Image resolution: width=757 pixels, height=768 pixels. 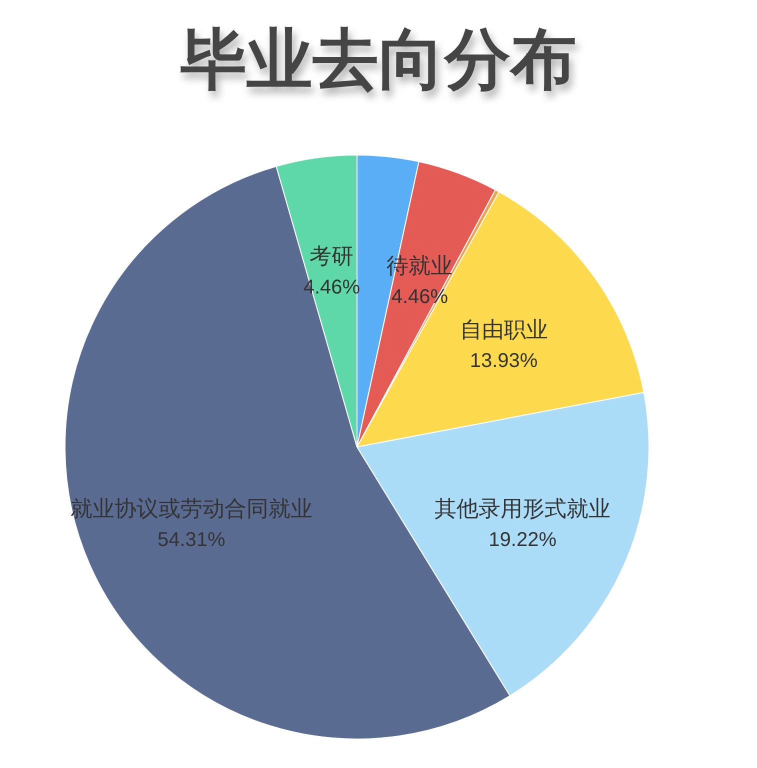 What do you see at coordinates (191, 540) in the screenshot?
I see `data-label: 54.31%` at bounding box center [191, 540].